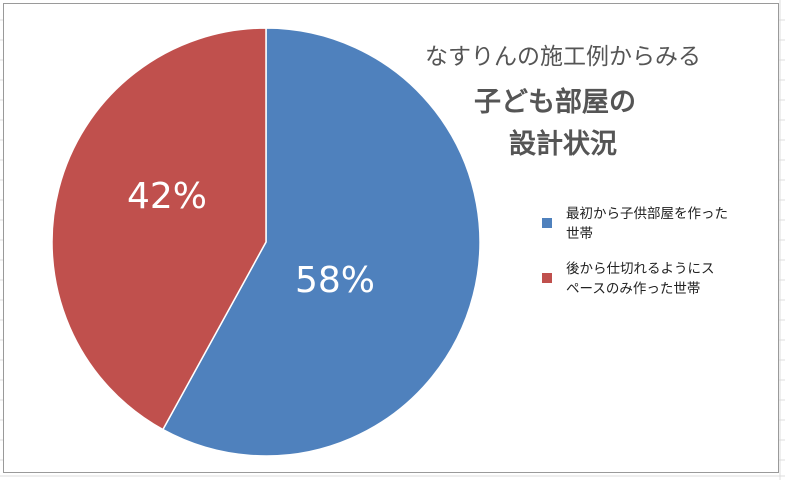 The width and height of the screenshot is (785, 480). I want to click on legend-label: 後から仕切れるようにス ペースのみ作った世帯, so click(666, 279).